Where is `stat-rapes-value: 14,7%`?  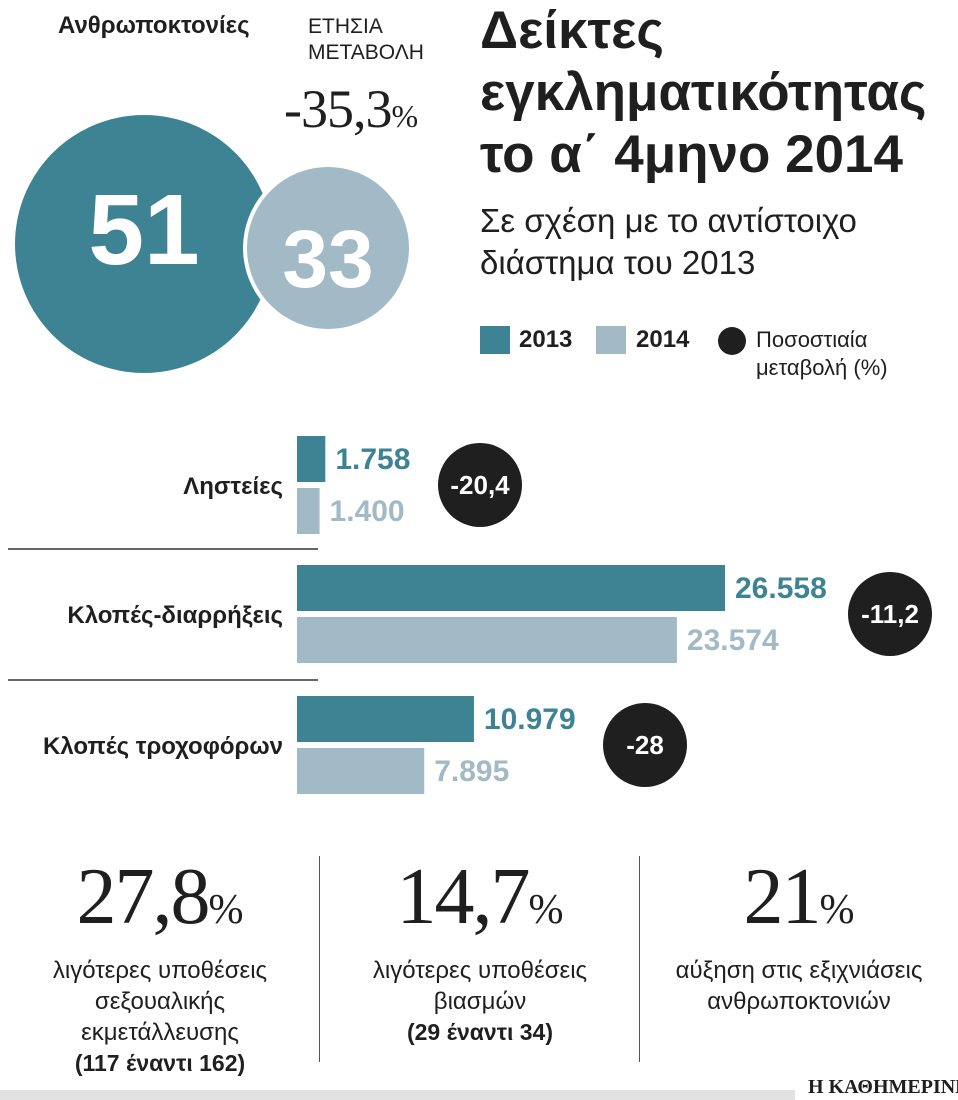
stat-rapes-value: 14,7% is located at coordinates (480, 903).